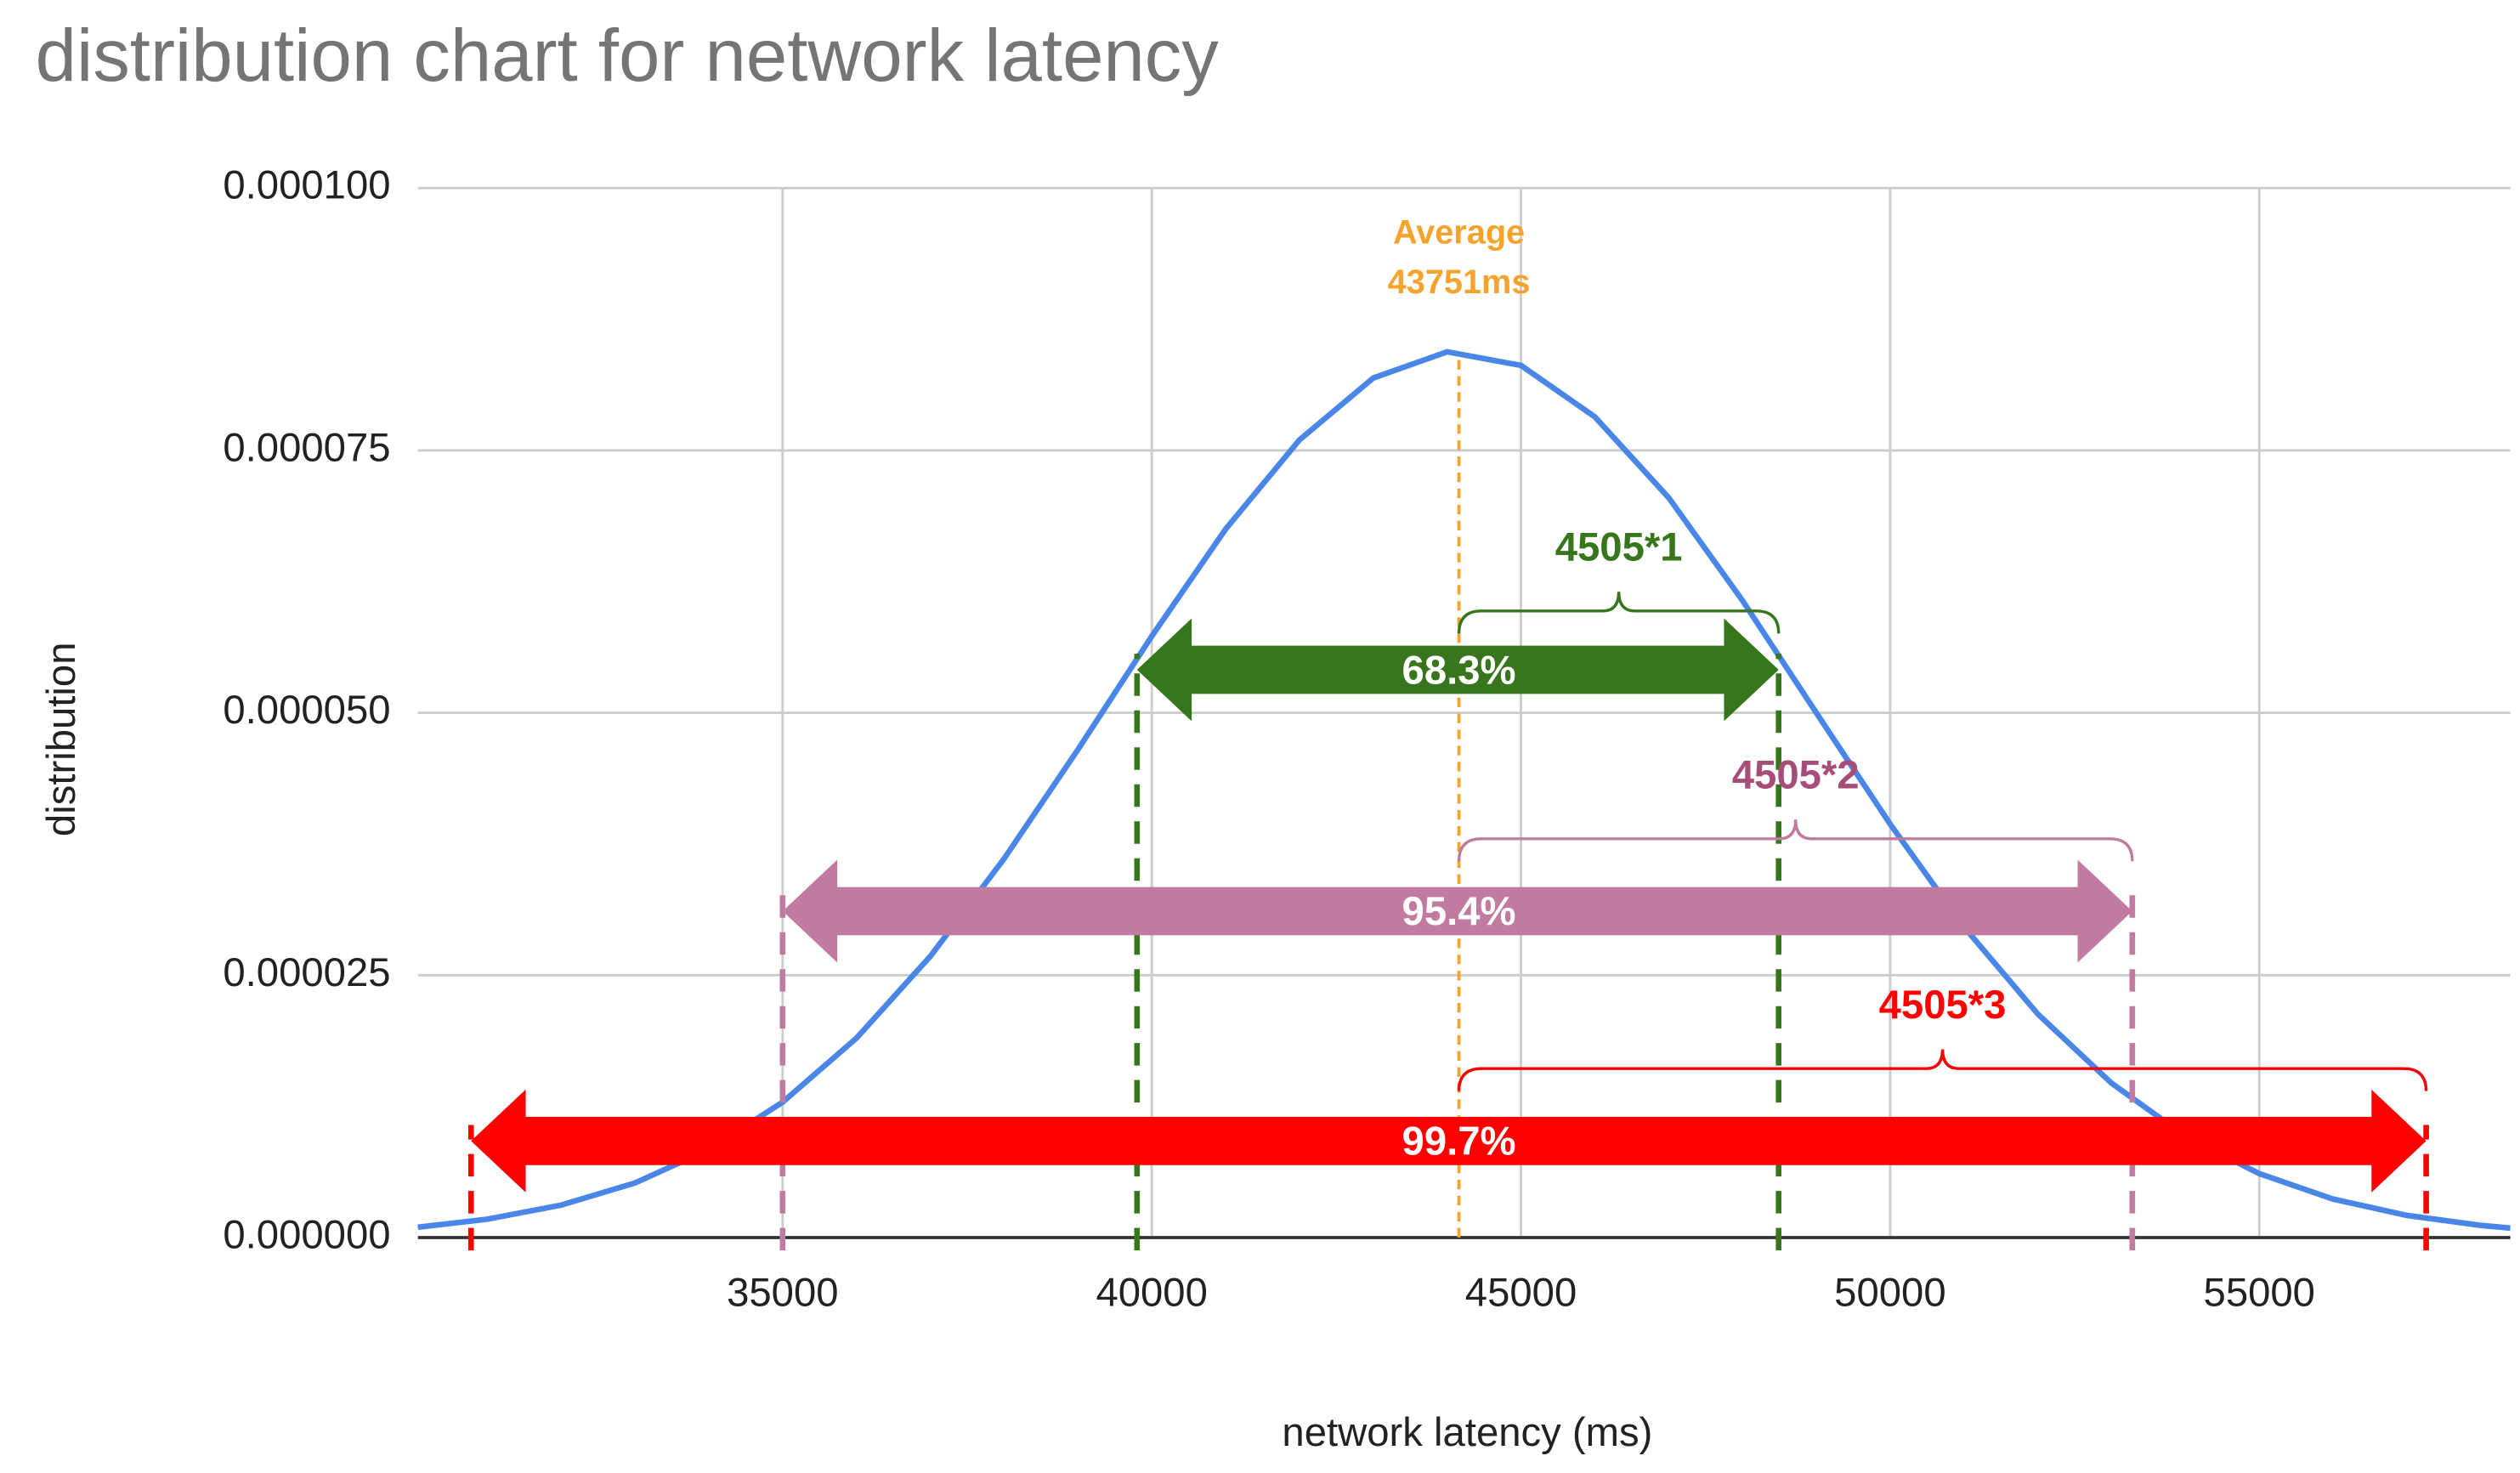 Image resolution: width=2520 pixels, height=1473 pixels. What do you see at coordinates (1459, 233) in the screenshot?
I see `average-label: Average` at bounding box center [1459, 233].